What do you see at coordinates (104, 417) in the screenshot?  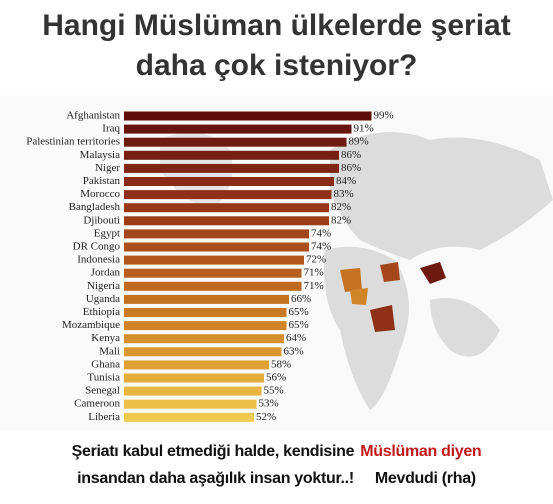 I see `category-label: Liberia` at bounding box center [104, 417].